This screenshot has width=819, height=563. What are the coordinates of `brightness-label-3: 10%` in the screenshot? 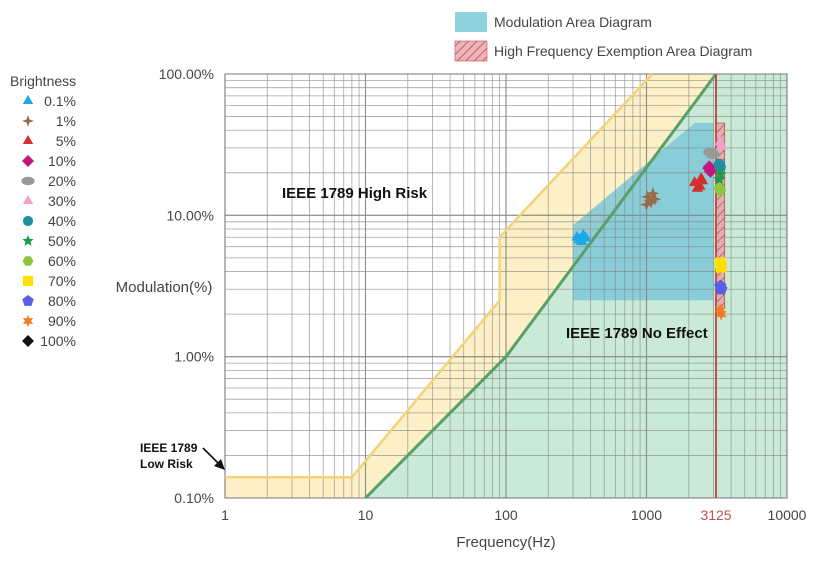 It's located at (62, 161).